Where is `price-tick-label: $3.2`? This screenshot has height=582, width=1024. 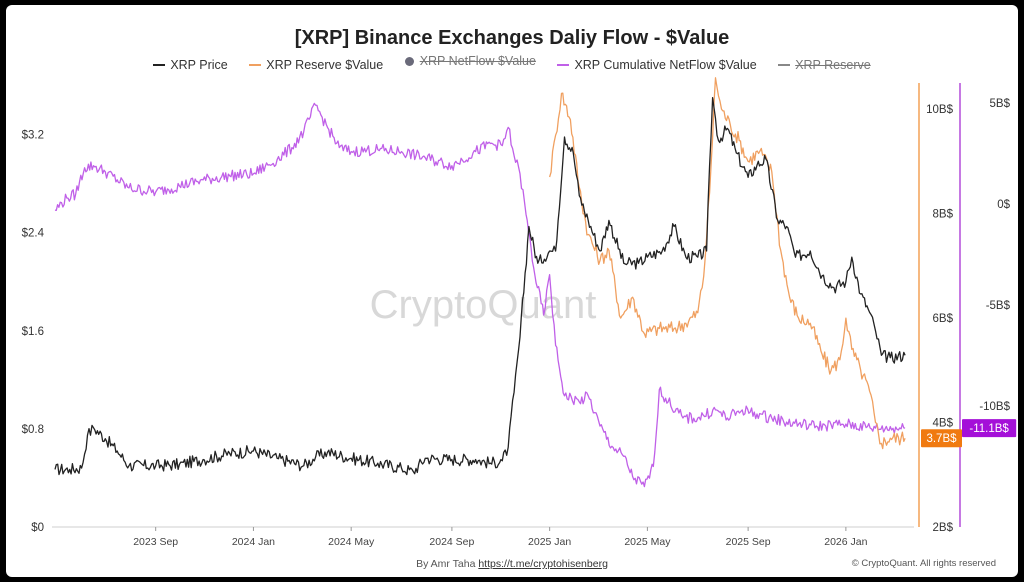
price-tick-label: $3.2 is located at coordinates (33, 136).